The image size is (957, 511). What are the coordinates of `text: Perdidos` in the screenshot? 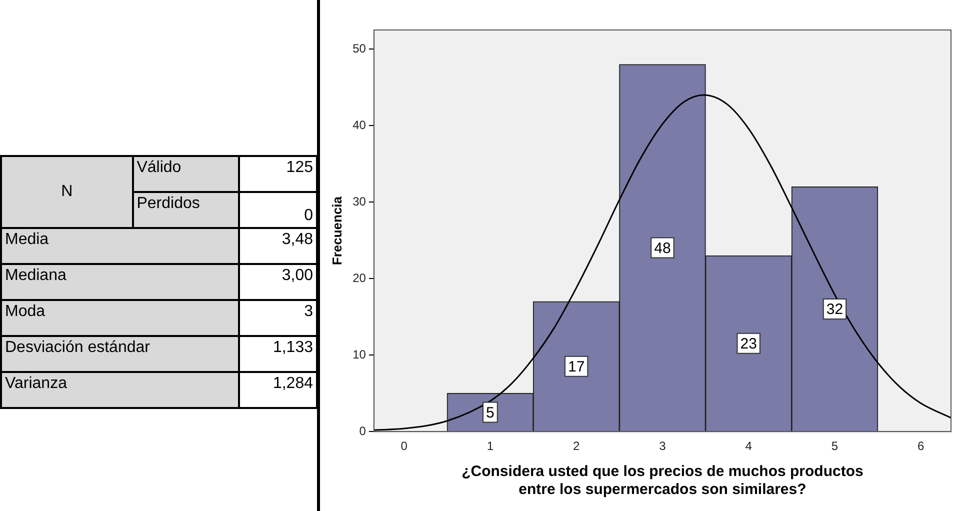 It's located at (186, 210).